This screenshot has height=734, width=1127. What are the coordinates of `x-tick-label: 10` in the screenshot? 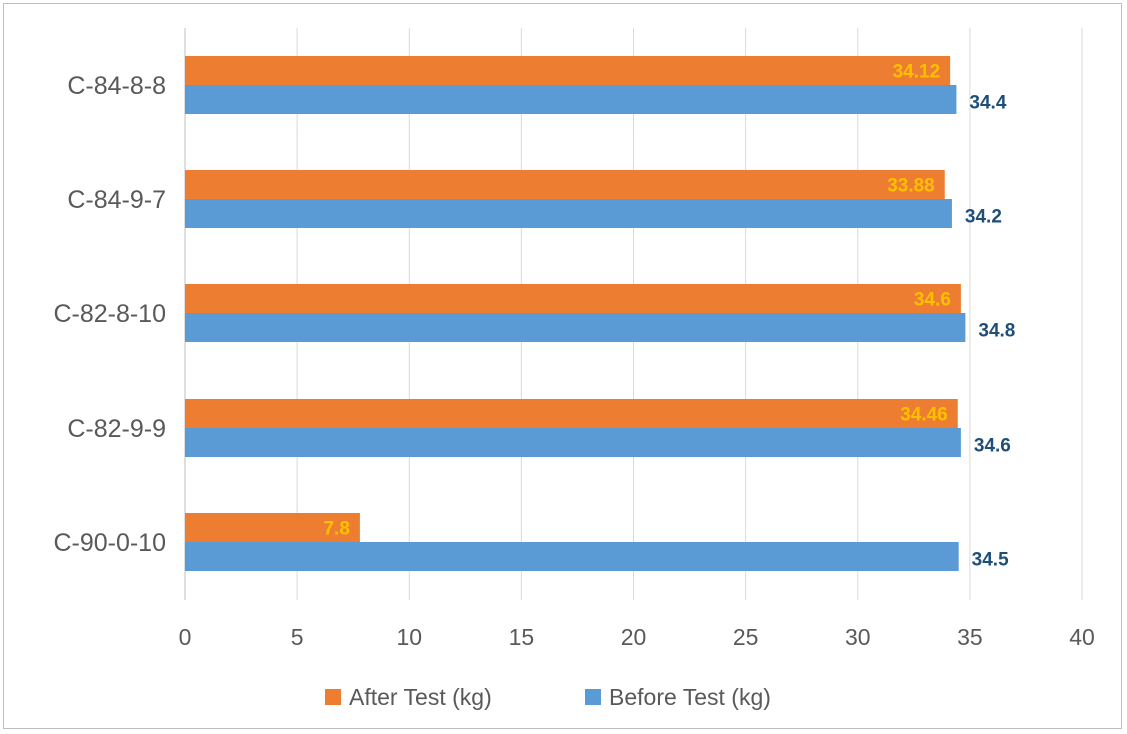 It's located at (409, 637).